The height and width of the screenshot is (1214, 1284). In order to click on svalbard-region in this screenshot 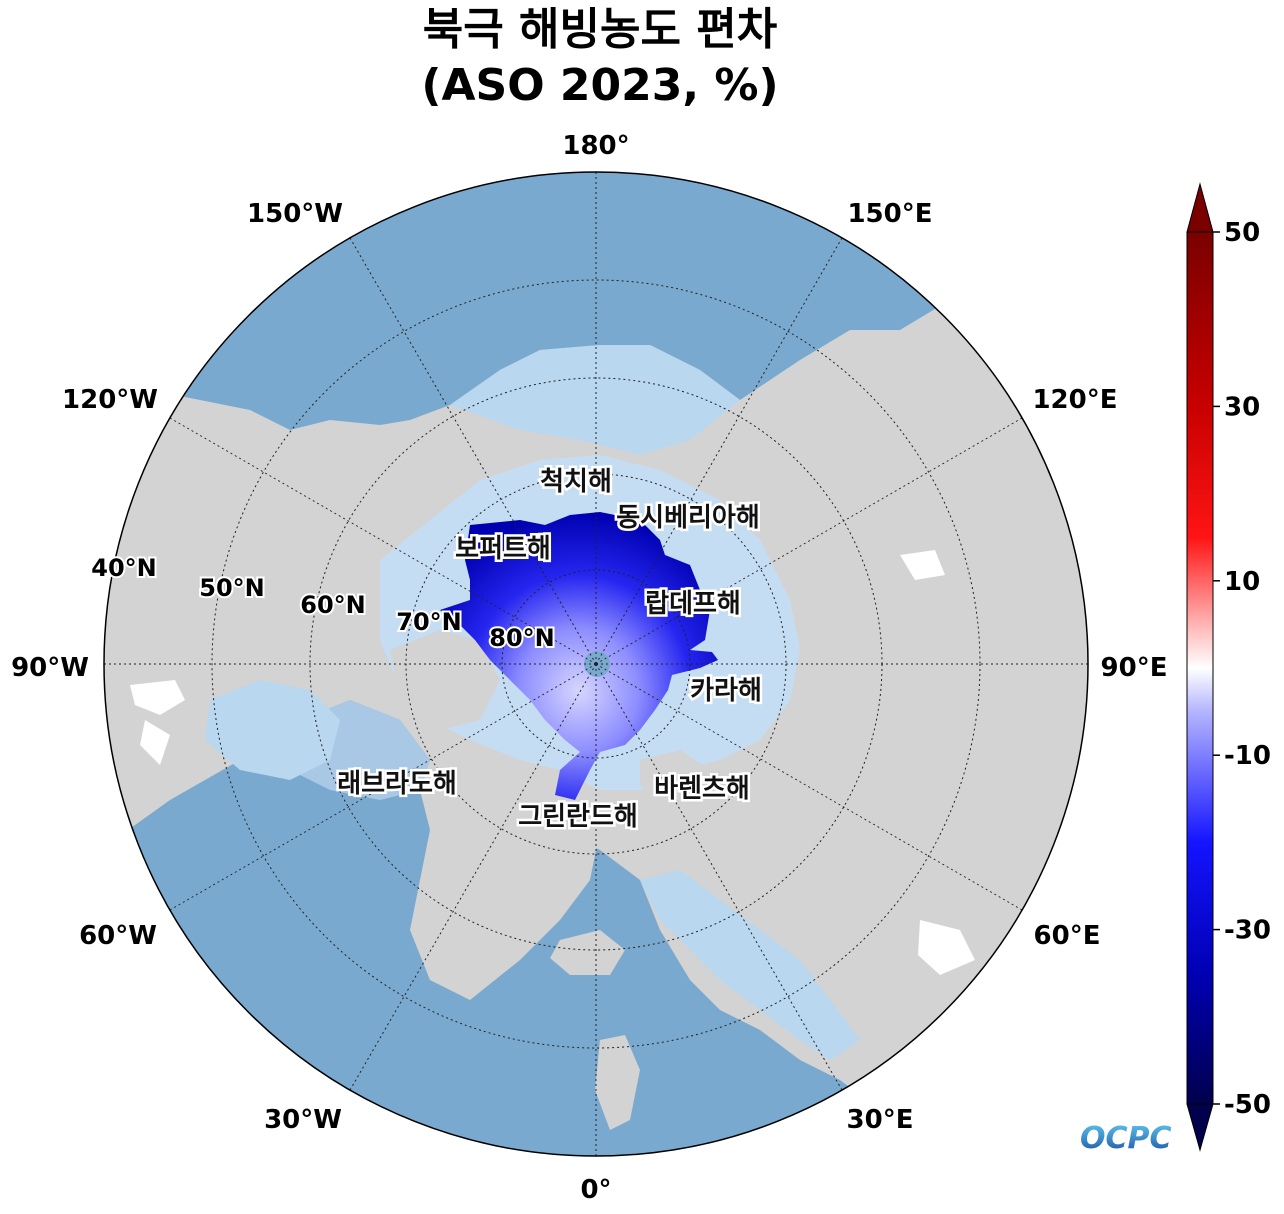, I will do `click(675, 777)`.